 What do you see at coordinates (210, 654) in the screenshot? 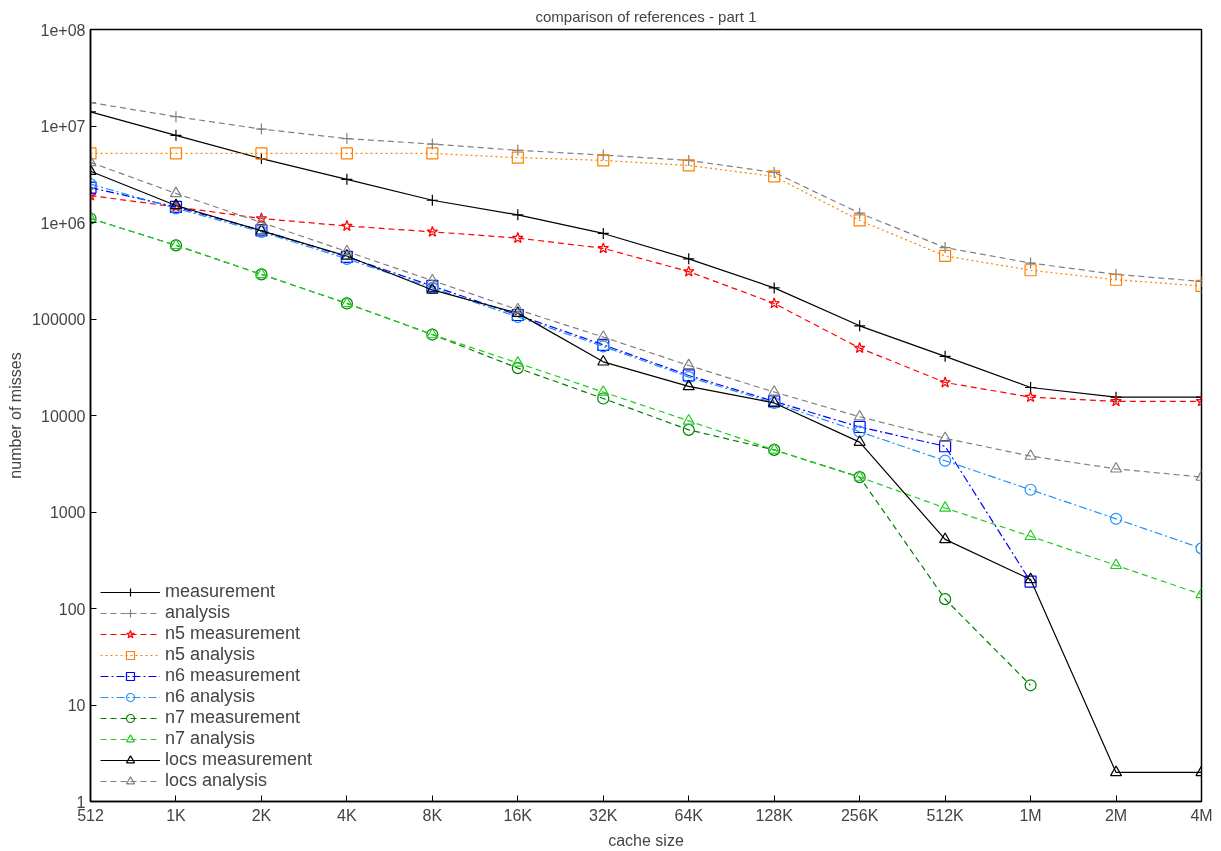
I see `legend-label: n5 analysis` at bounding box center [210, 654].